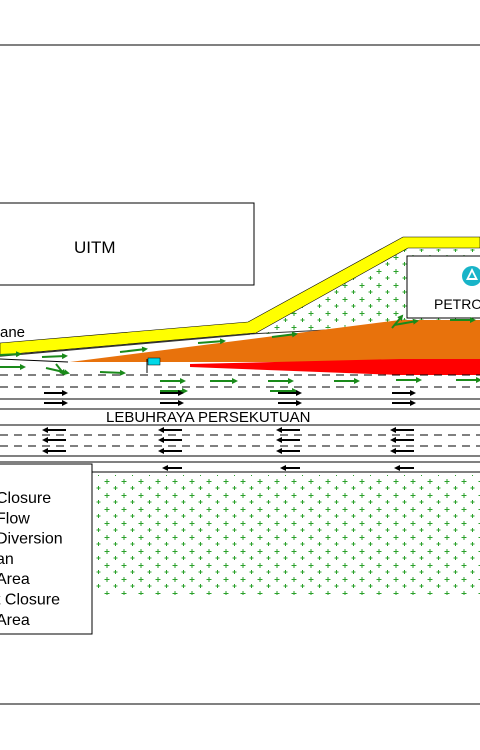 The width and height of the screenshot is (480, 750). Describe the element at coordinates (275, 341) in the screenshot. I see `lane-closure-orange` at that location.